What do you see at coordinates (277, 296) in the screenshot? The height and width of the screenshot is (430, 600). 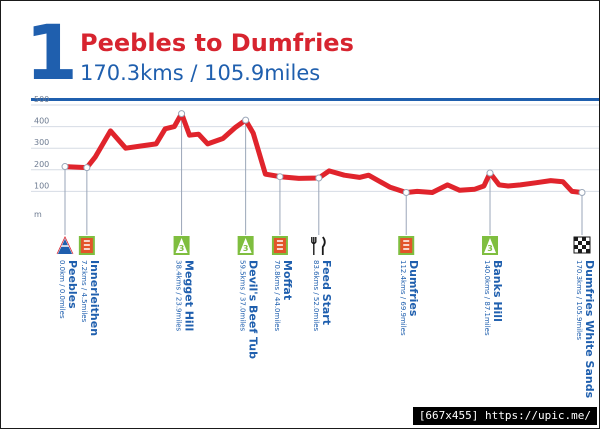 I see `waypoint-distance: 70.8kms / 44.0miles` at bounding box center [277, 296].